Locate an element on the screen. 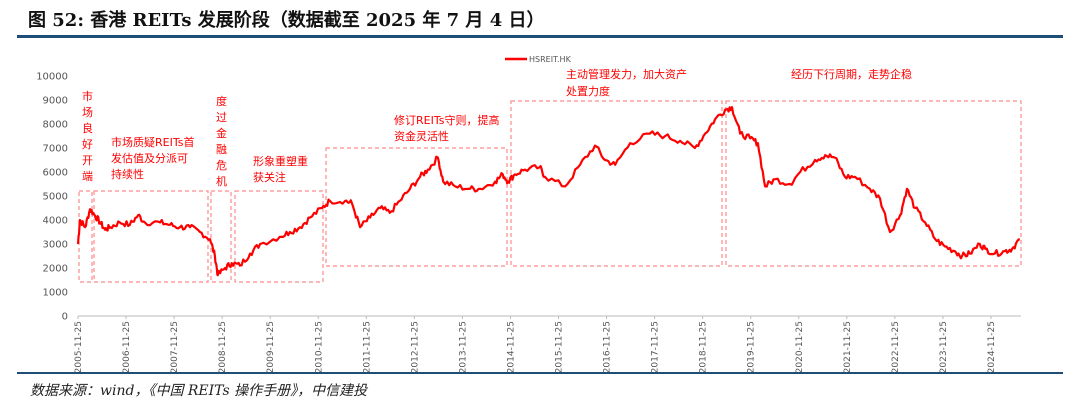 This screenshot has width=1080, height=416. x-tick-label: 2006-11-25 is located at coordinates (127, 347).